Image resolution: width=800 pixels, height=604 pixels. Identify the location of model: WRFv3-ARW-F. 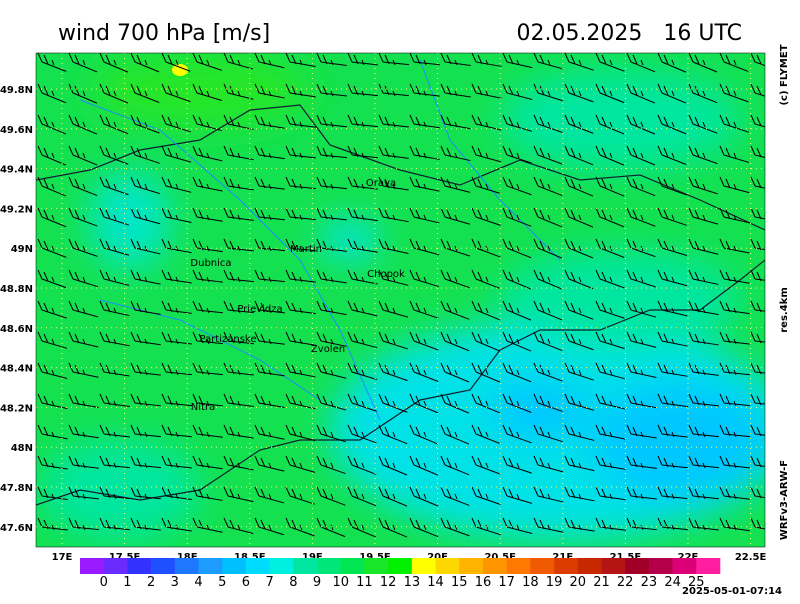
(784, 500).